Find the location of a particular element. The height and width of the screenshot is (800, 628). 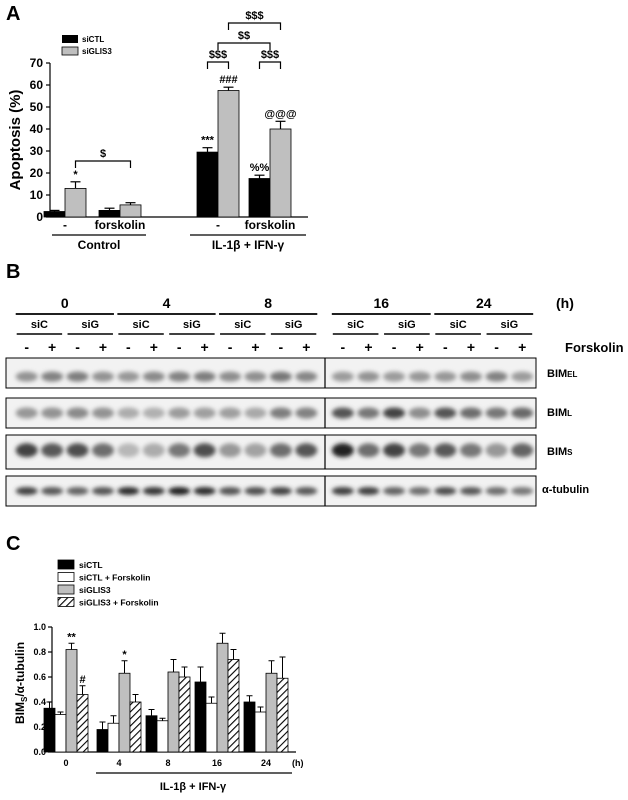

band-label-bim-el: BIMEL is located at coordinates (562, 374).